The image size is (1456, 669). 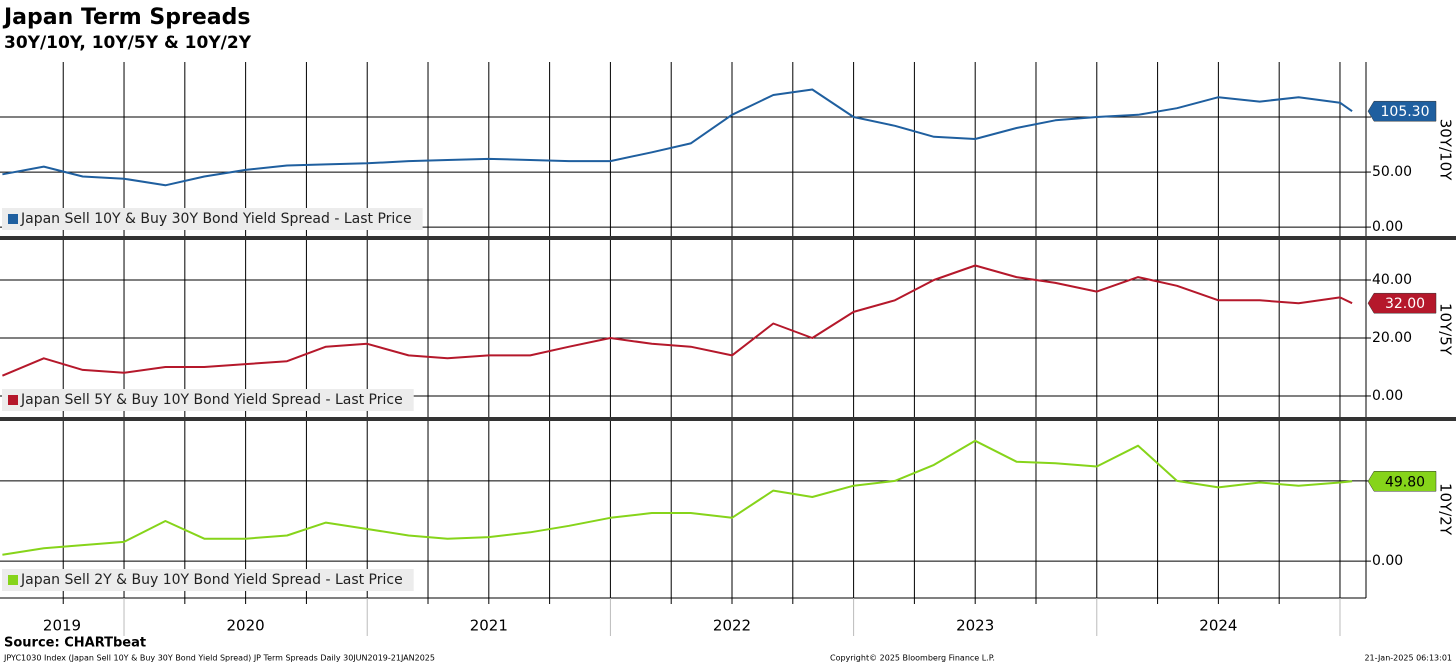 I want to click on x-tick-label: 2024, so click(x=1218, y=626).